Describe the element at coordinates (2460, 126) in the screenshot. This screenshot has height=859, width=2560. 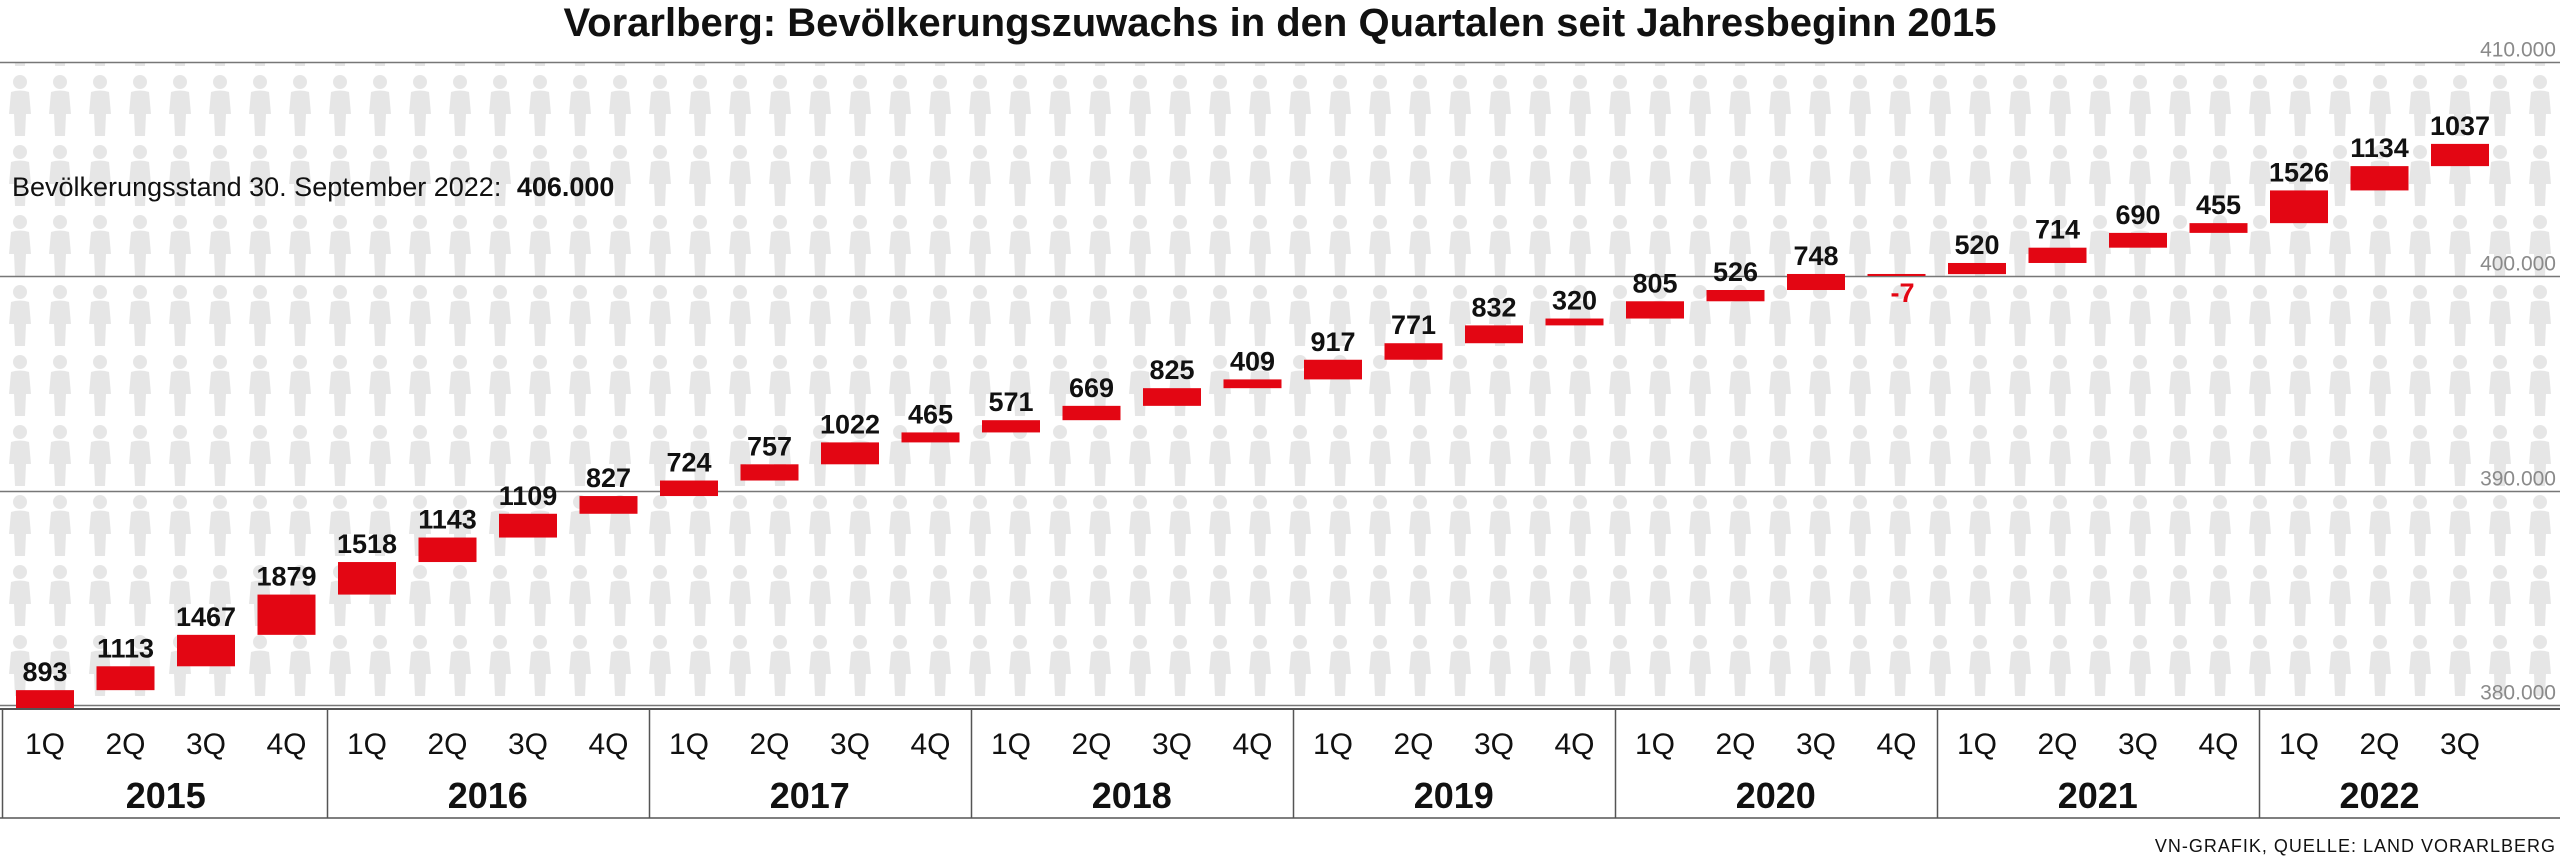
I see `value-label-2022-3Q: 1037` at that location.